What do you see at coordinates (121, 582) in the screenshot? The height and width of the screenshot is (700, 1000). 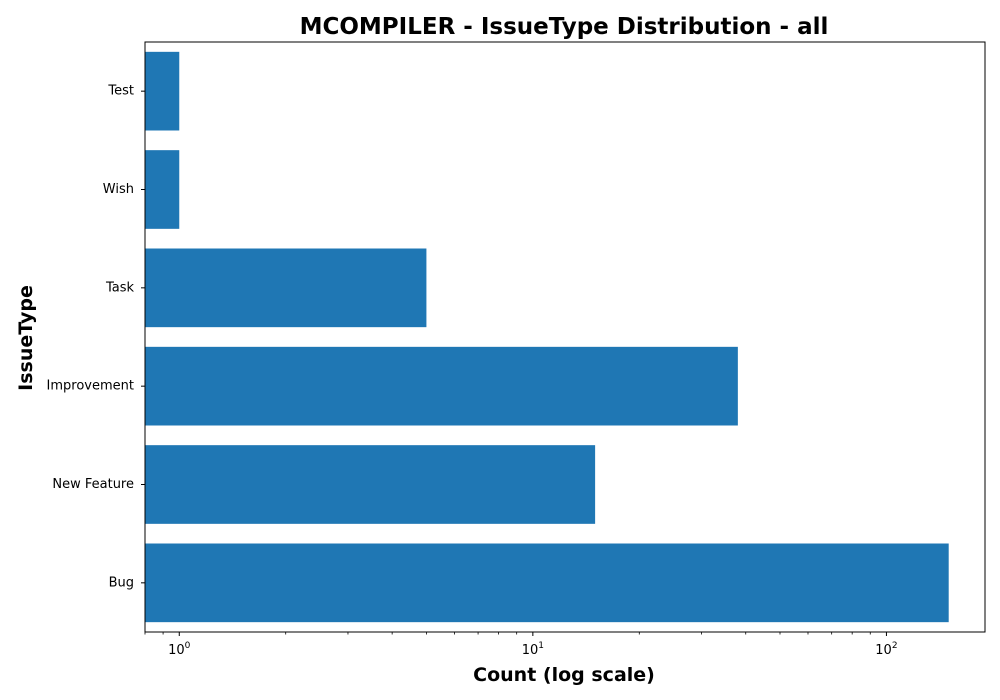 I see `y-tick-label: Bug` at bounding box center [121, 582].